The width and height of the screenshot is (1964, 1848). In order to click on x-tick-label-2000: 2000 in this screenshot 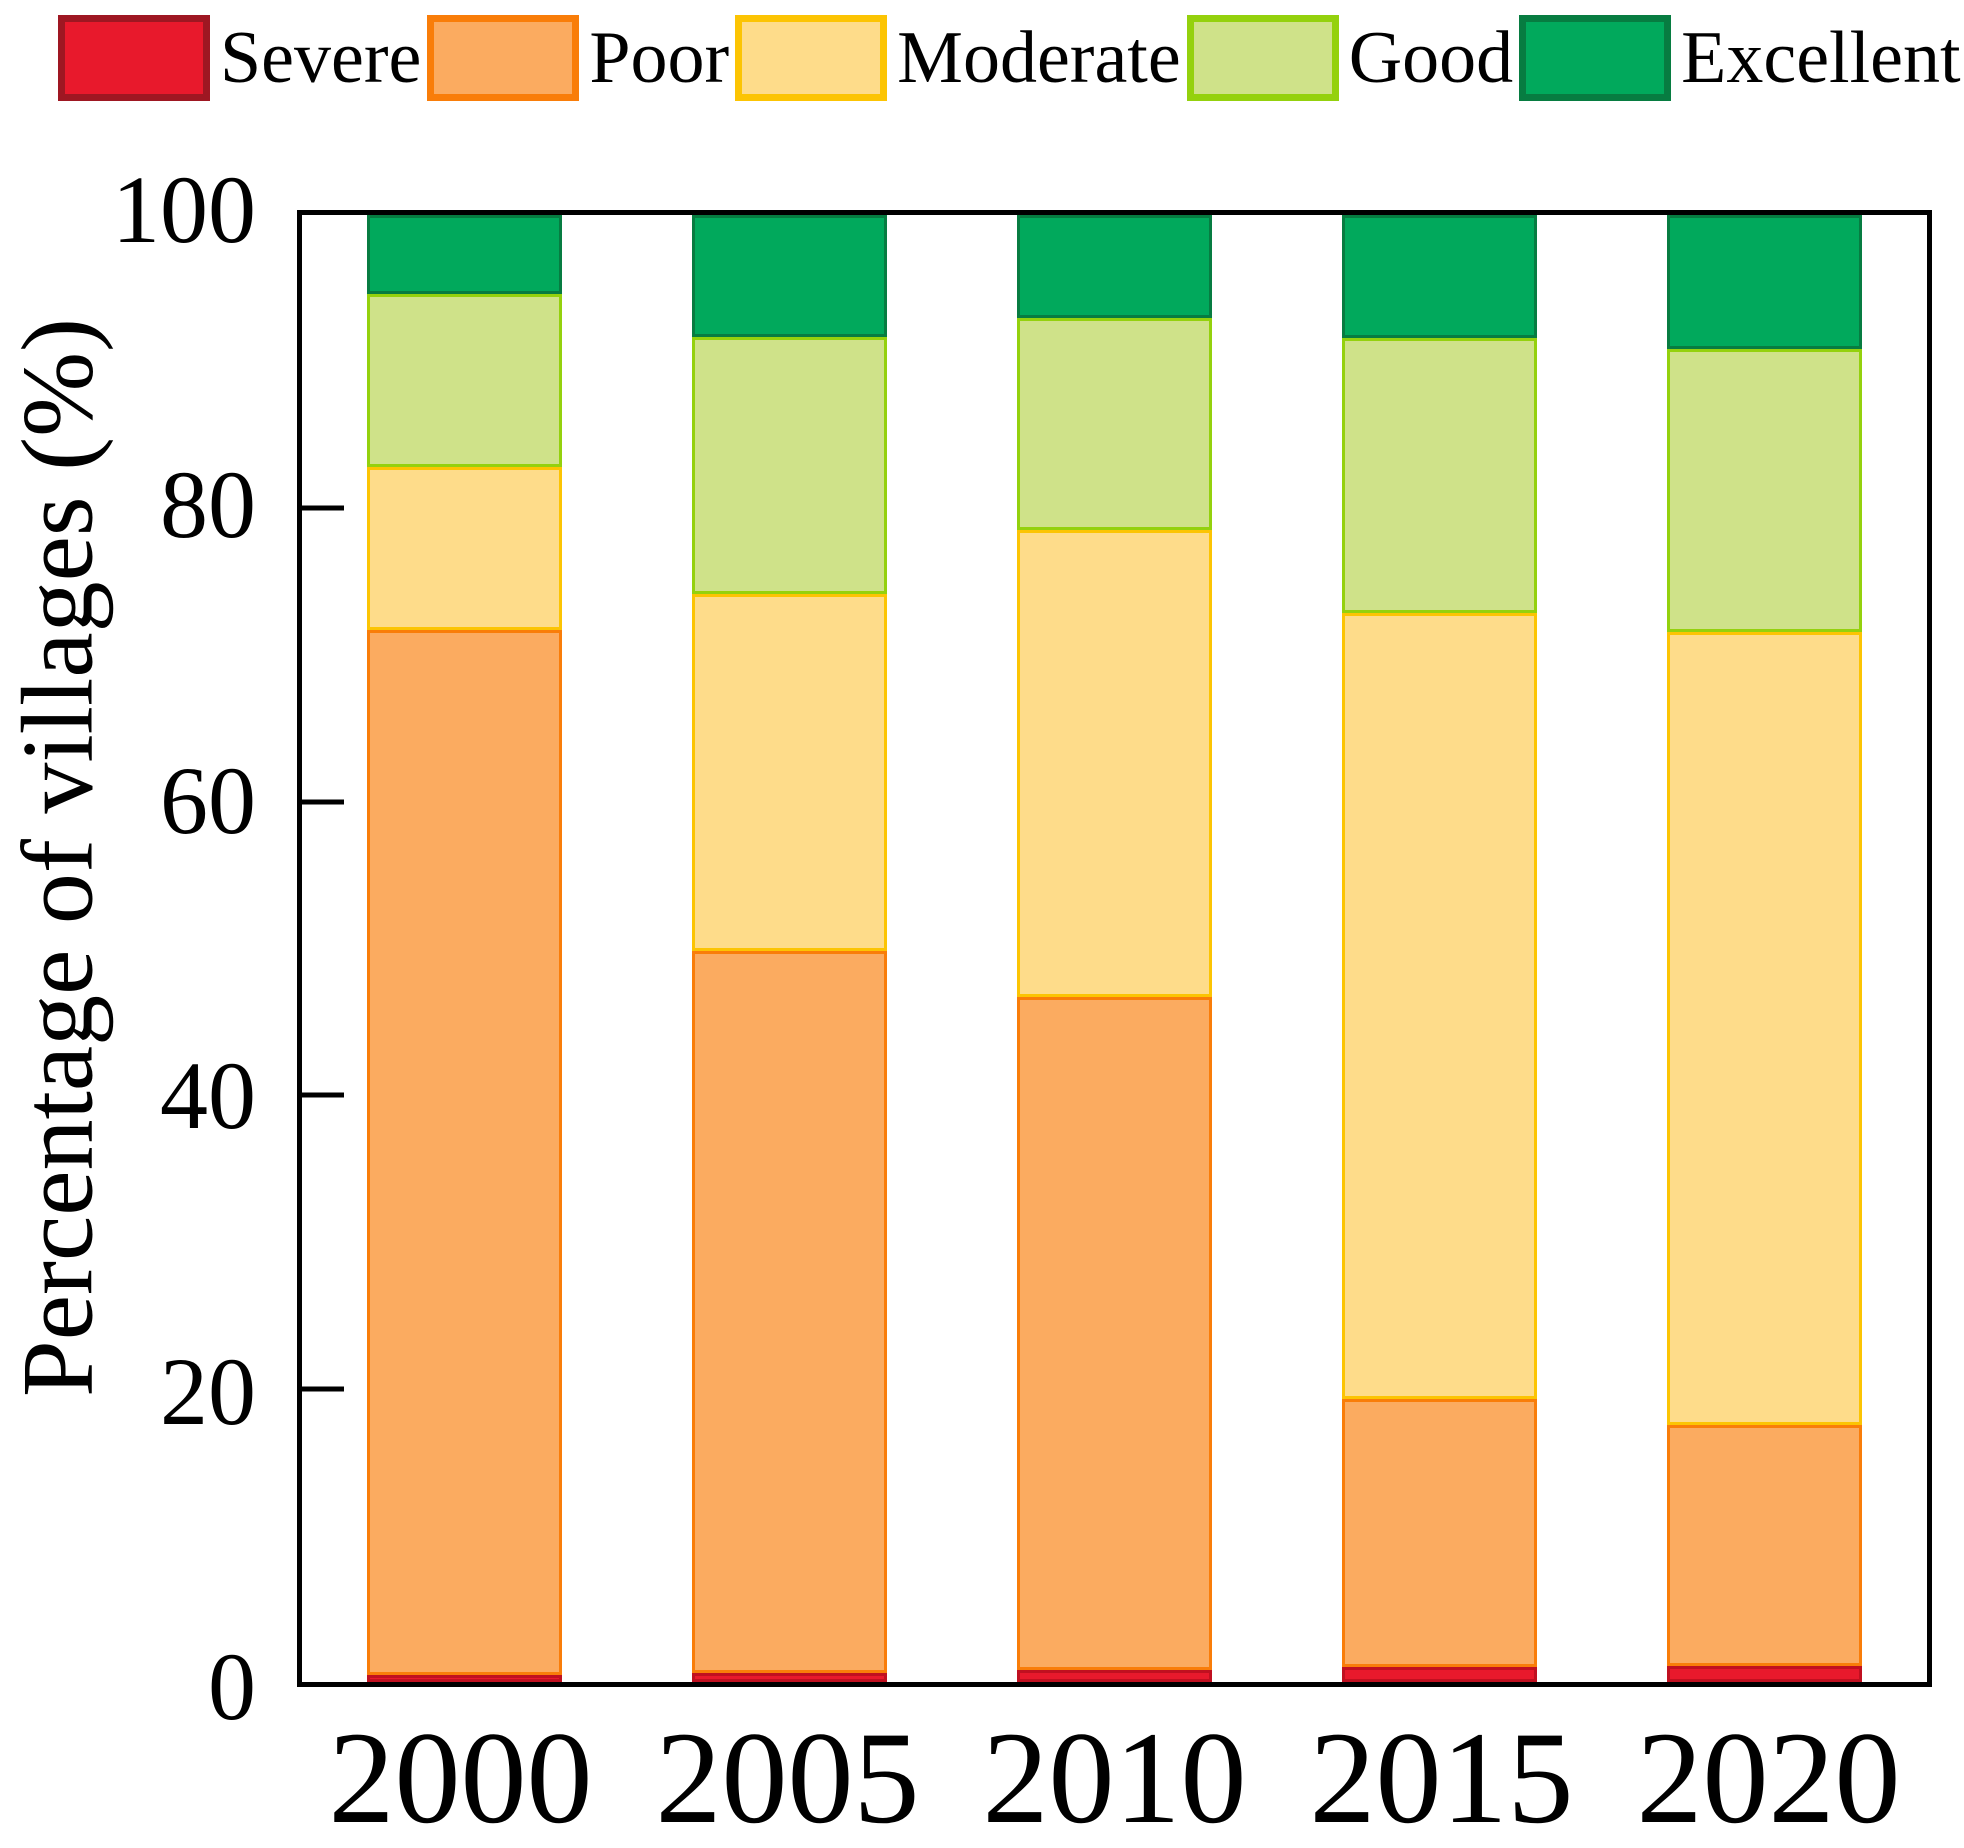, I will do `click(460, 1776)`.